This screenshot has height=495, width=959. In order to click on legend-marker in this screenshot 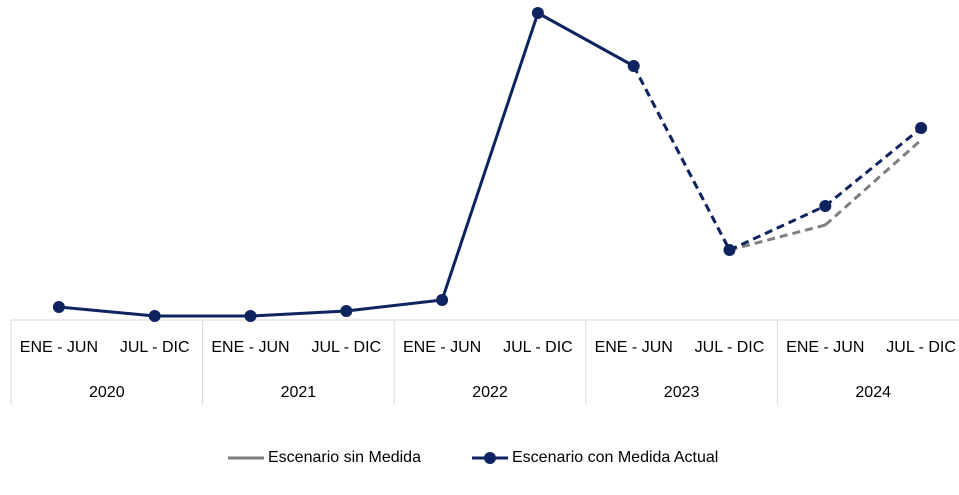, I will do `click(490, 458)`.